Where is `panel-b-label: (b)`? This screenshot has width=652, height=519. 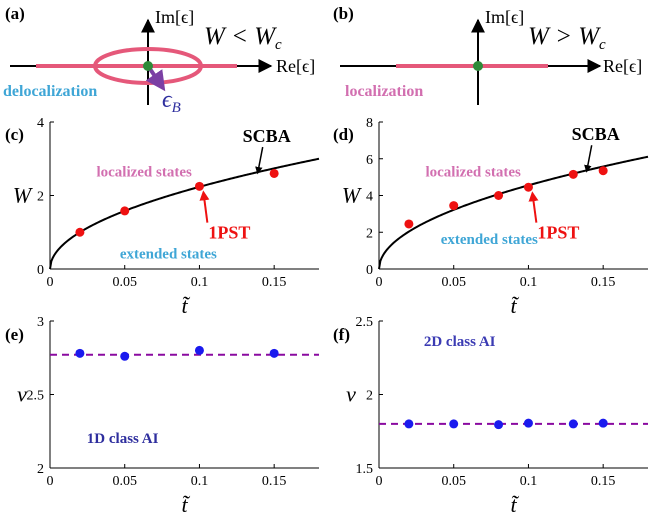
panel-b-label: (b) is located at coordinates (343, 13).